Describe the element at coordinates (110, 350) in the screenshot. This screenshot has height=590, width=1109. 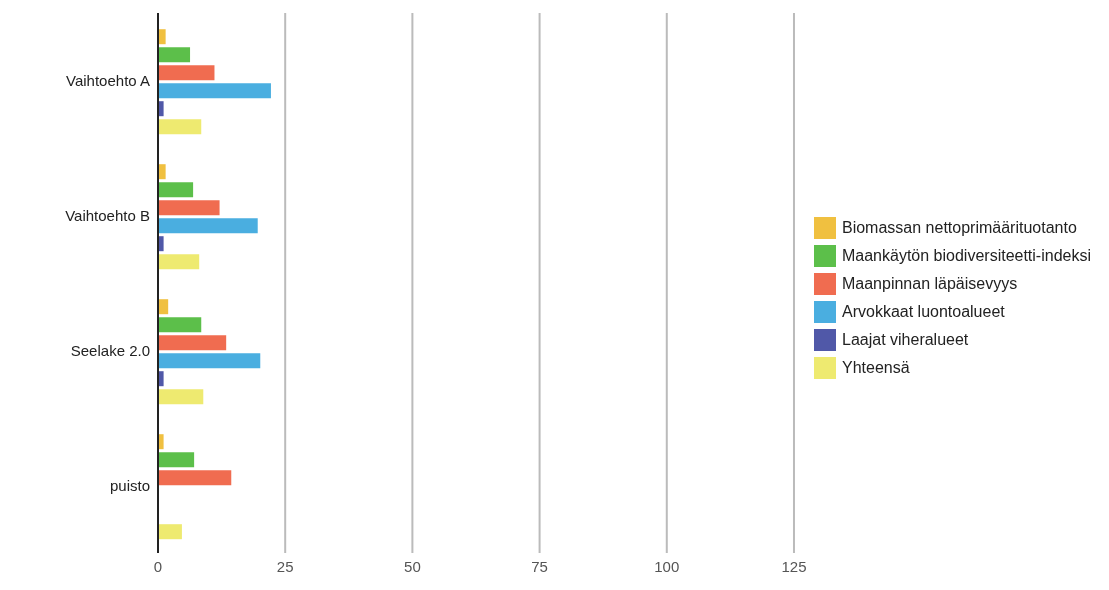
I see `y-tick-label: Seelake 2.0` at that location.